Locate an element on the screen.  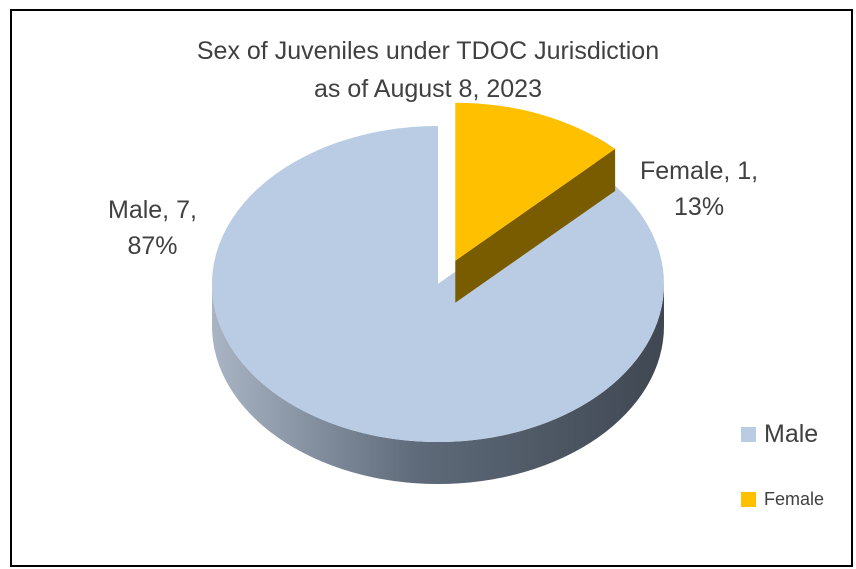
male-data-label: Male, 7, 87% is located at coordinates (152, 228).